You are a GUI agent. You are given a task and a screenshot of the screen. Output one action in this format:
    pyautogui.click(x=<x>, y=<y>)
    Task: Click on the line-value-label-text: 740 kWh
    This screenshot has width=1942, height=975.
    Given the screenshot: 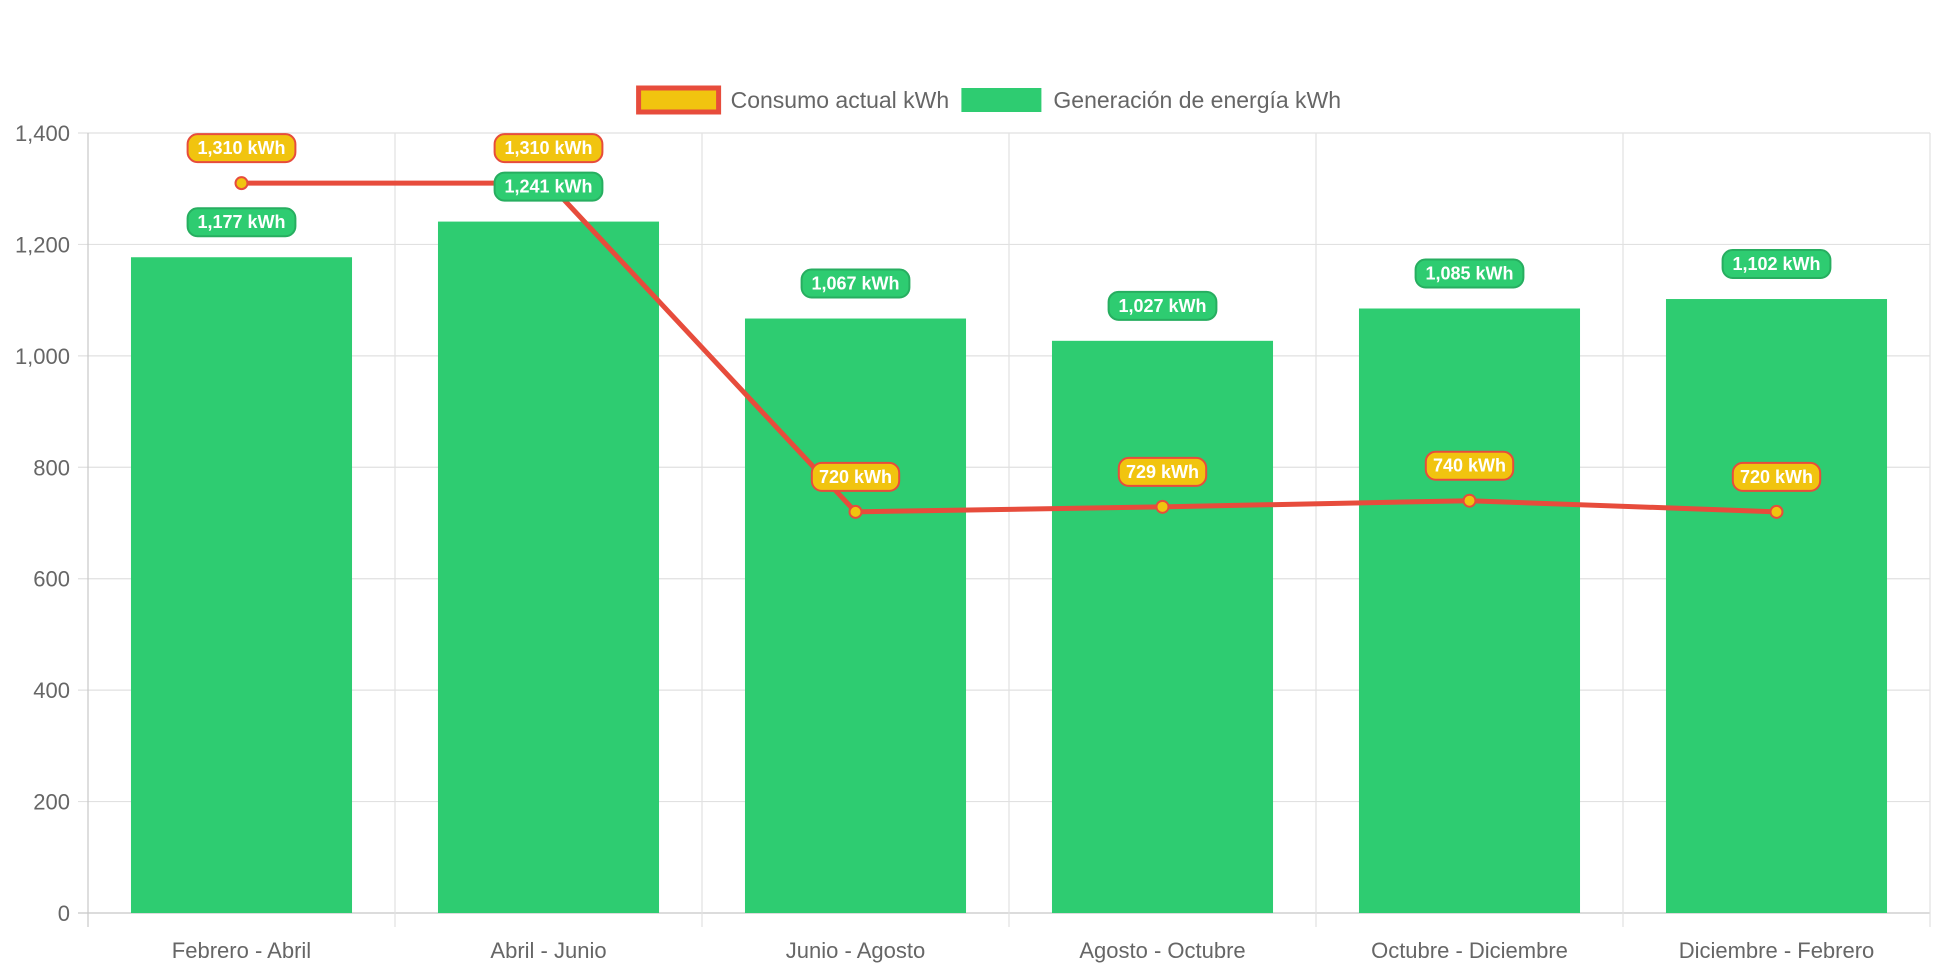 What is the action you would take?
    pyautogui.click(x=1469, y=466)
    